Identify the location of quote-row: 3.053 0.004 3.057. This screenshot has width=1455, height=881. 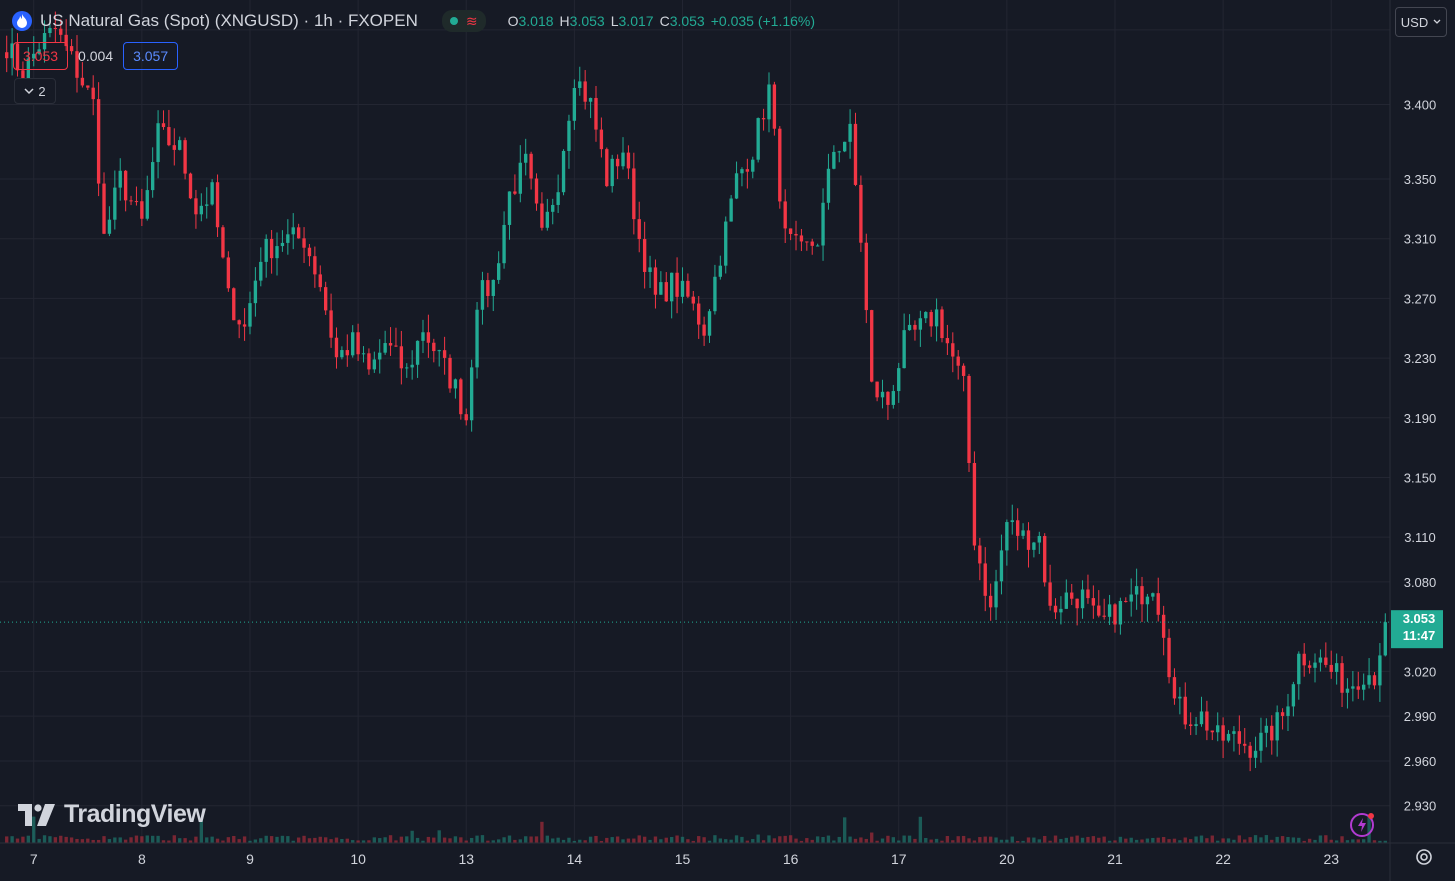
(96, 56).